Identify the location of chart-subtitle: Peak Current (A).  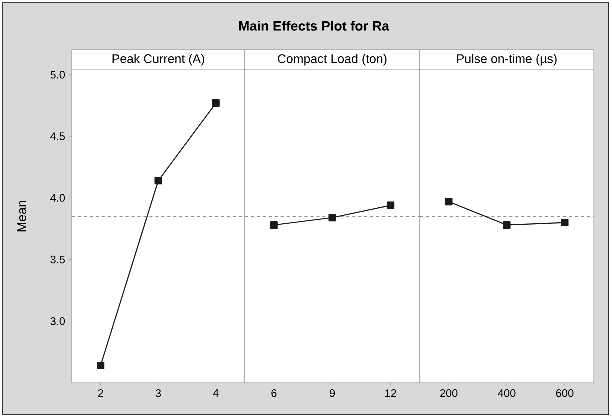
(158, 60).